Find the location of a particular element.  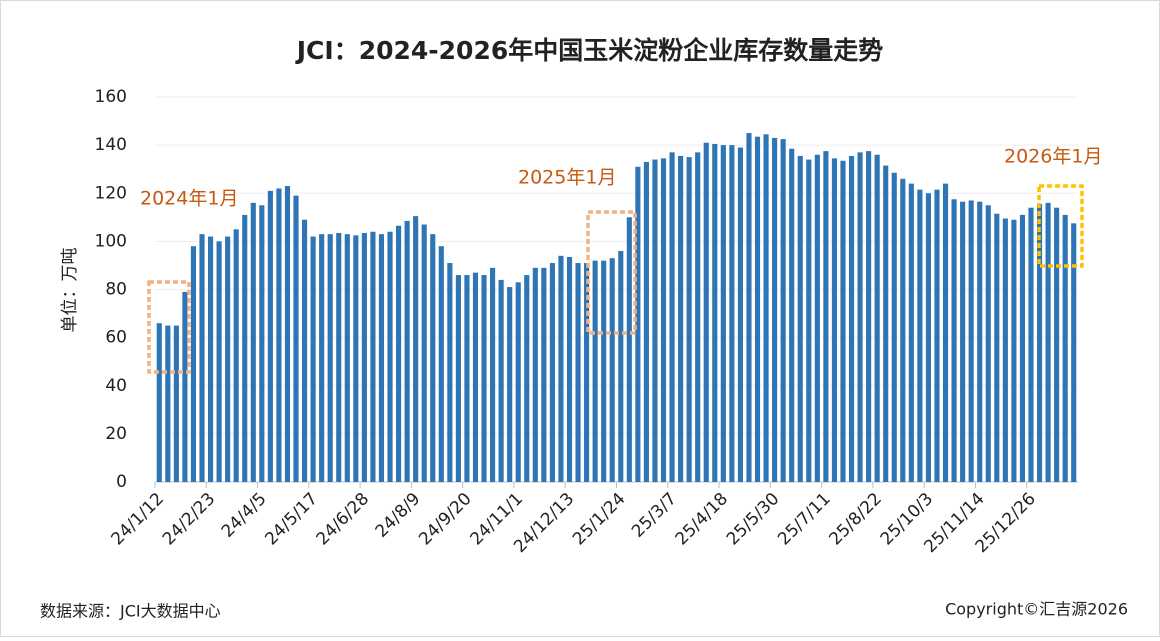

y-tick-label: 60 is located at coordinates (116, 338).